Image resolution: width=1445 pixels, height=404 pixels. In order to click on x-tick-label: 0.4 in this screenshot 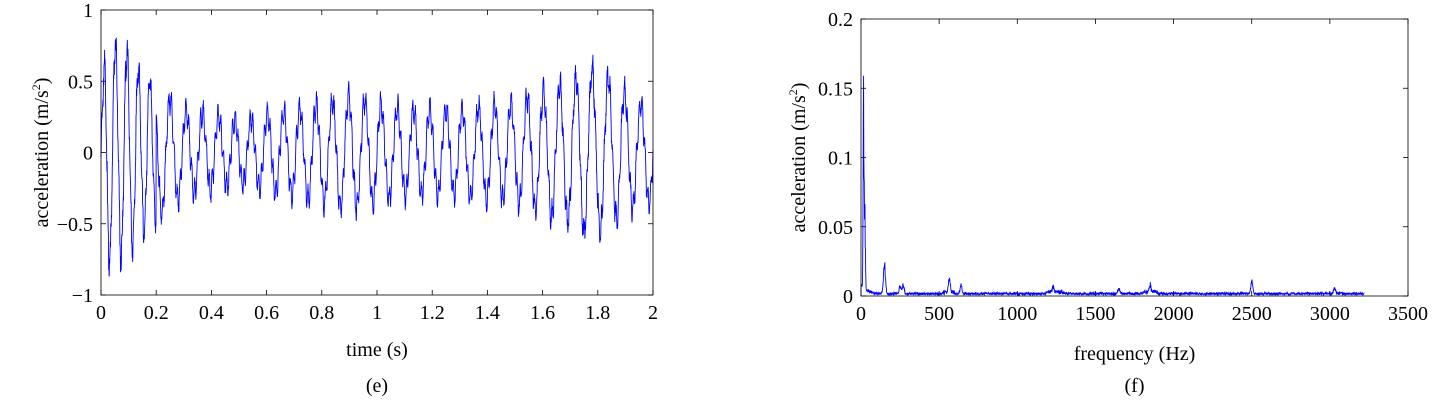, I will do `click(211, 313)`.